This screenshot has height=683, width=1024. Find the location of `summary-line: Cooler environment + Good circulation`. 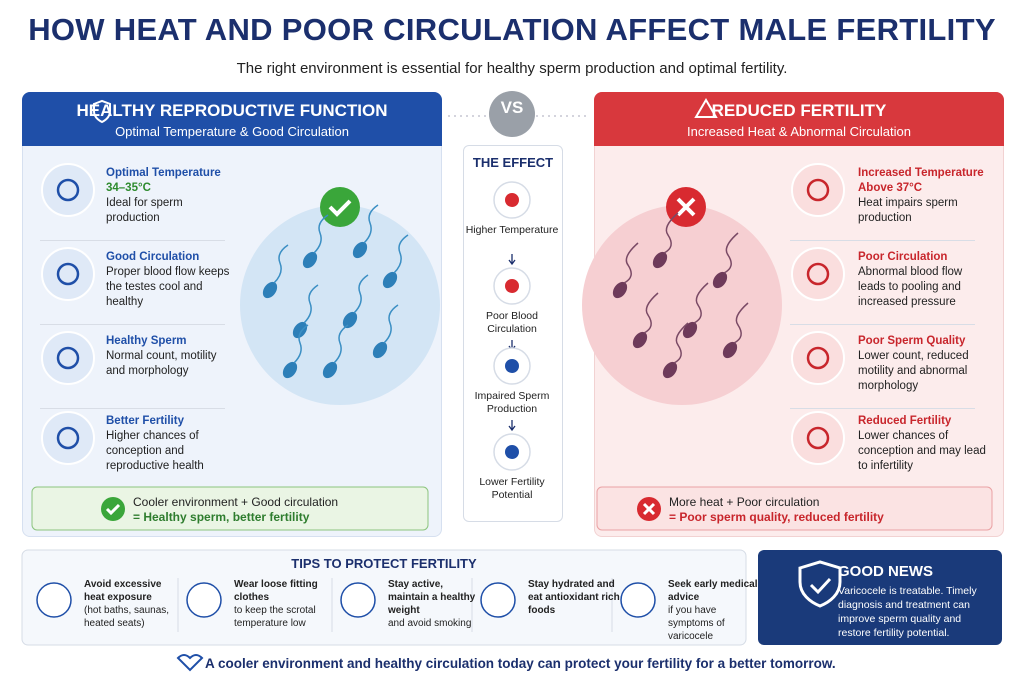

summary-line: Cooler environment + Good circulation is located at coordinates (236, 502).